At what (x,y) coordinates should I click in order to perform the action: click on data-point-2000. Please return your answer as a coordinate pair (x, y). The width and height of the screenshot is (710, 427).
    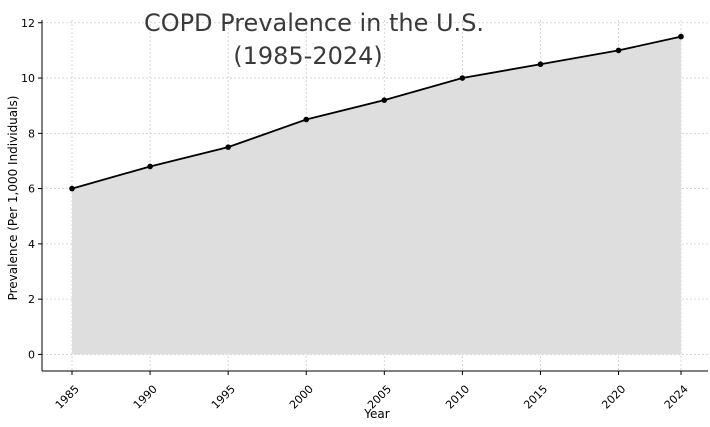
    Looking at the image, I should click on (306, 119).